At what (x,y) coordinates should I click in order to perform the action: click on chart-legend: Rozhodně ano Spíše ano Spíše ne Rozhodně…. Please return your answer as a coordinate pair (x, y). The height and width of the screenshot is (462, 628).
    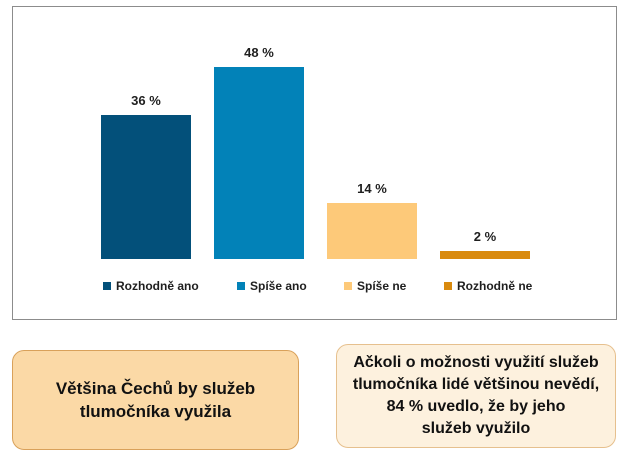
    Looking at the image, I should click on (314, 289).